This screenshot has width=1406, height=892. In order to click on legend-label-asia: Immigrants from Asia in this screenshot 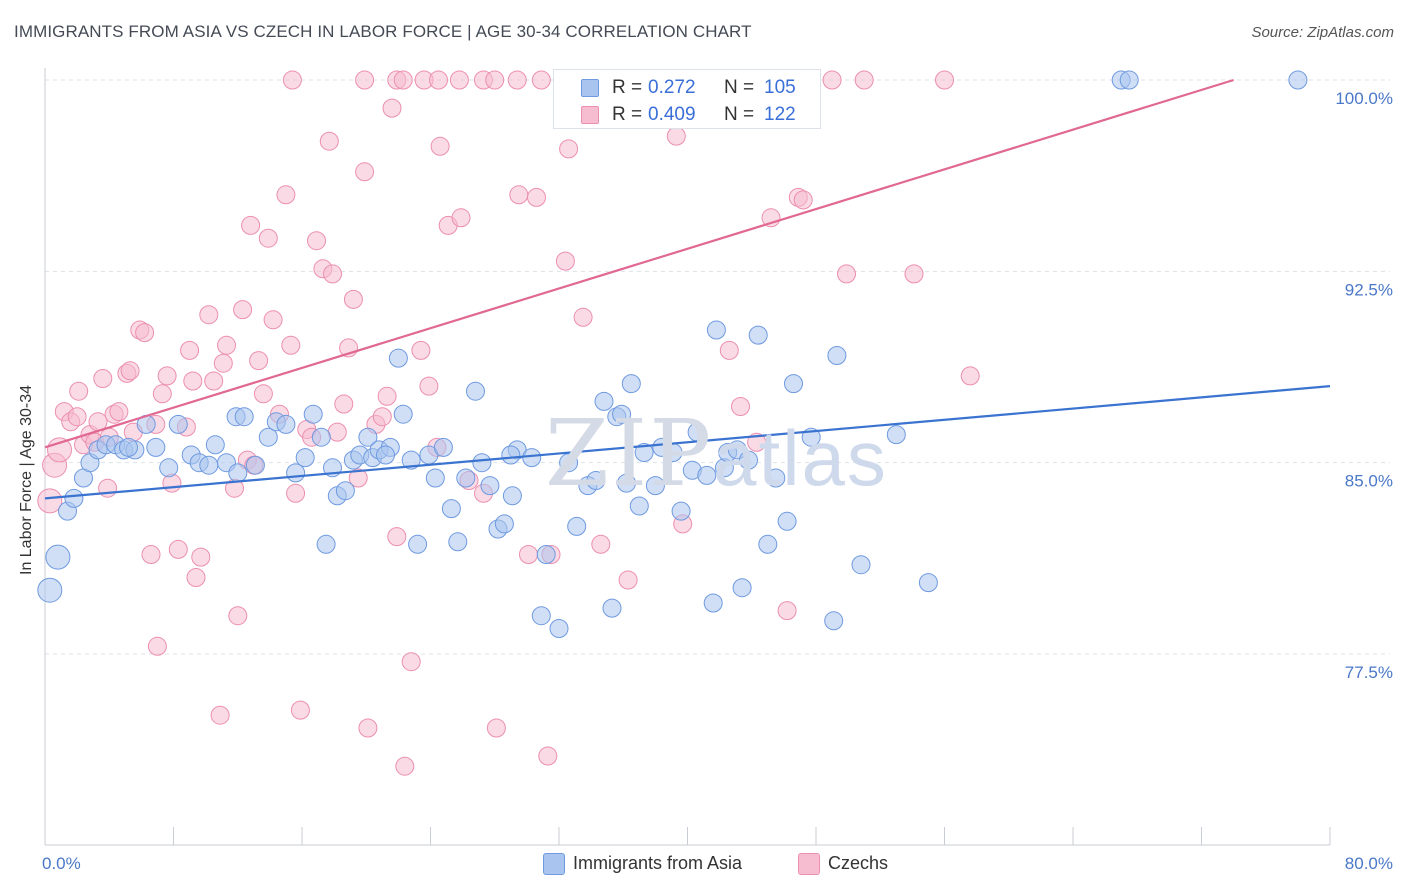, I will do `click(658, 863)`.